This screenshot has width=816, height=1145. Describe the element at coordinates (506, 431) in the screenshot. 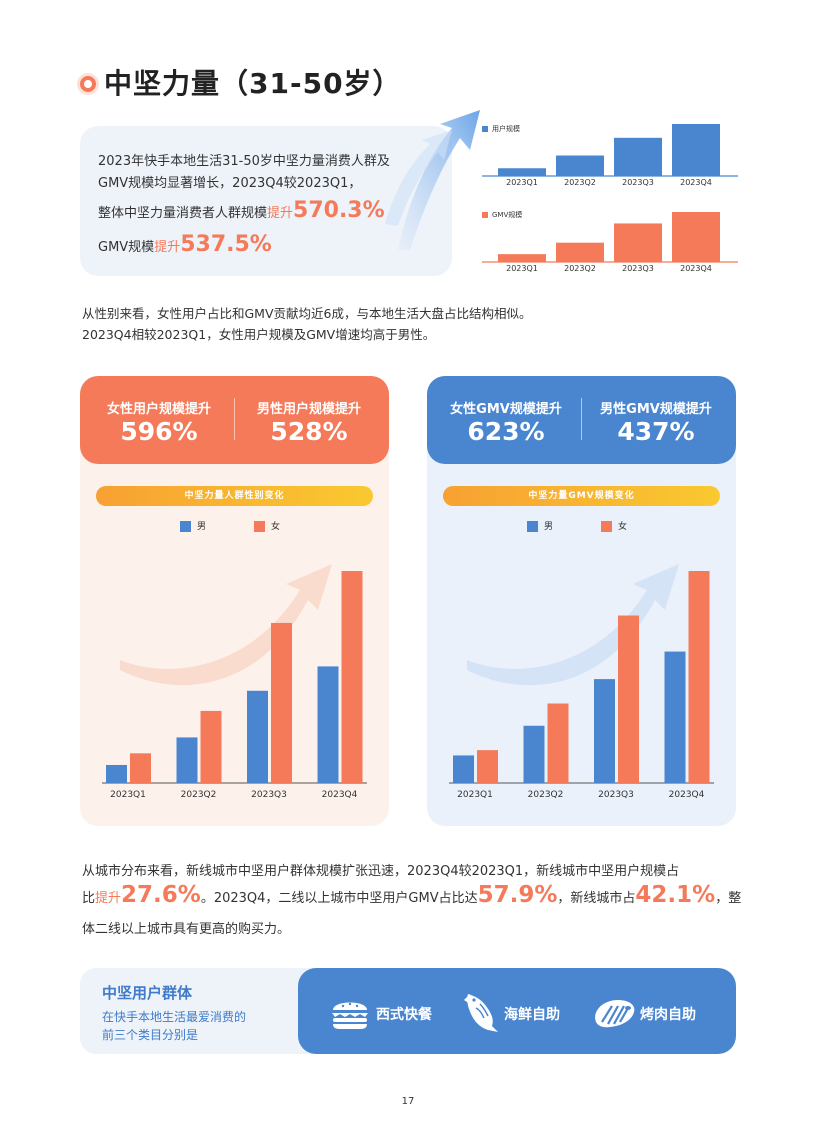

I see `stat-value: 623%` at that location.